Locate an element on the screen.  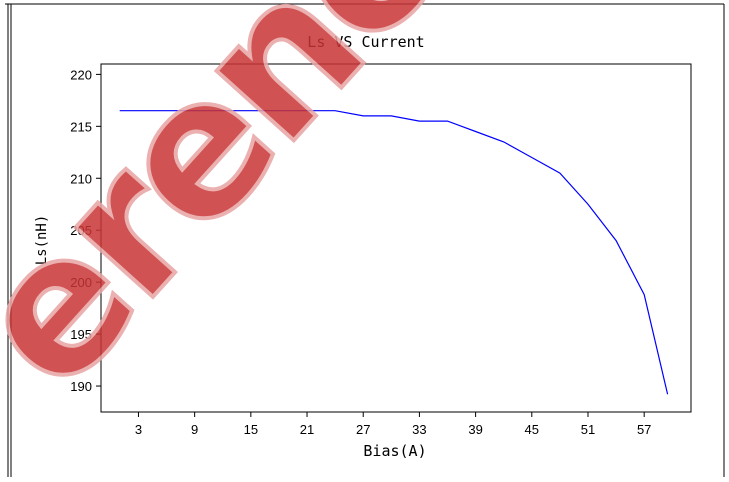
x-tick-label: 9 is located at coordinates (194, 429).